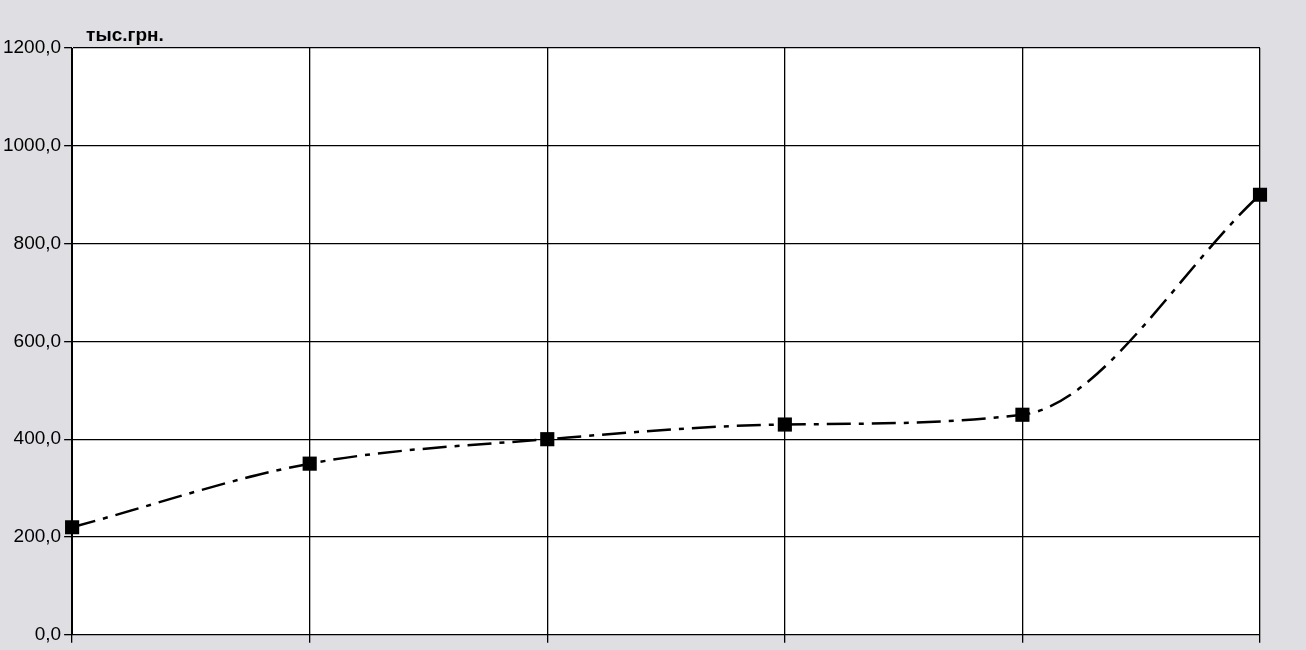  What do you see at coordinates (48, 634) in the screenshot?
I see `y-tick-label: 0,0` at bounding box center [48, 634].